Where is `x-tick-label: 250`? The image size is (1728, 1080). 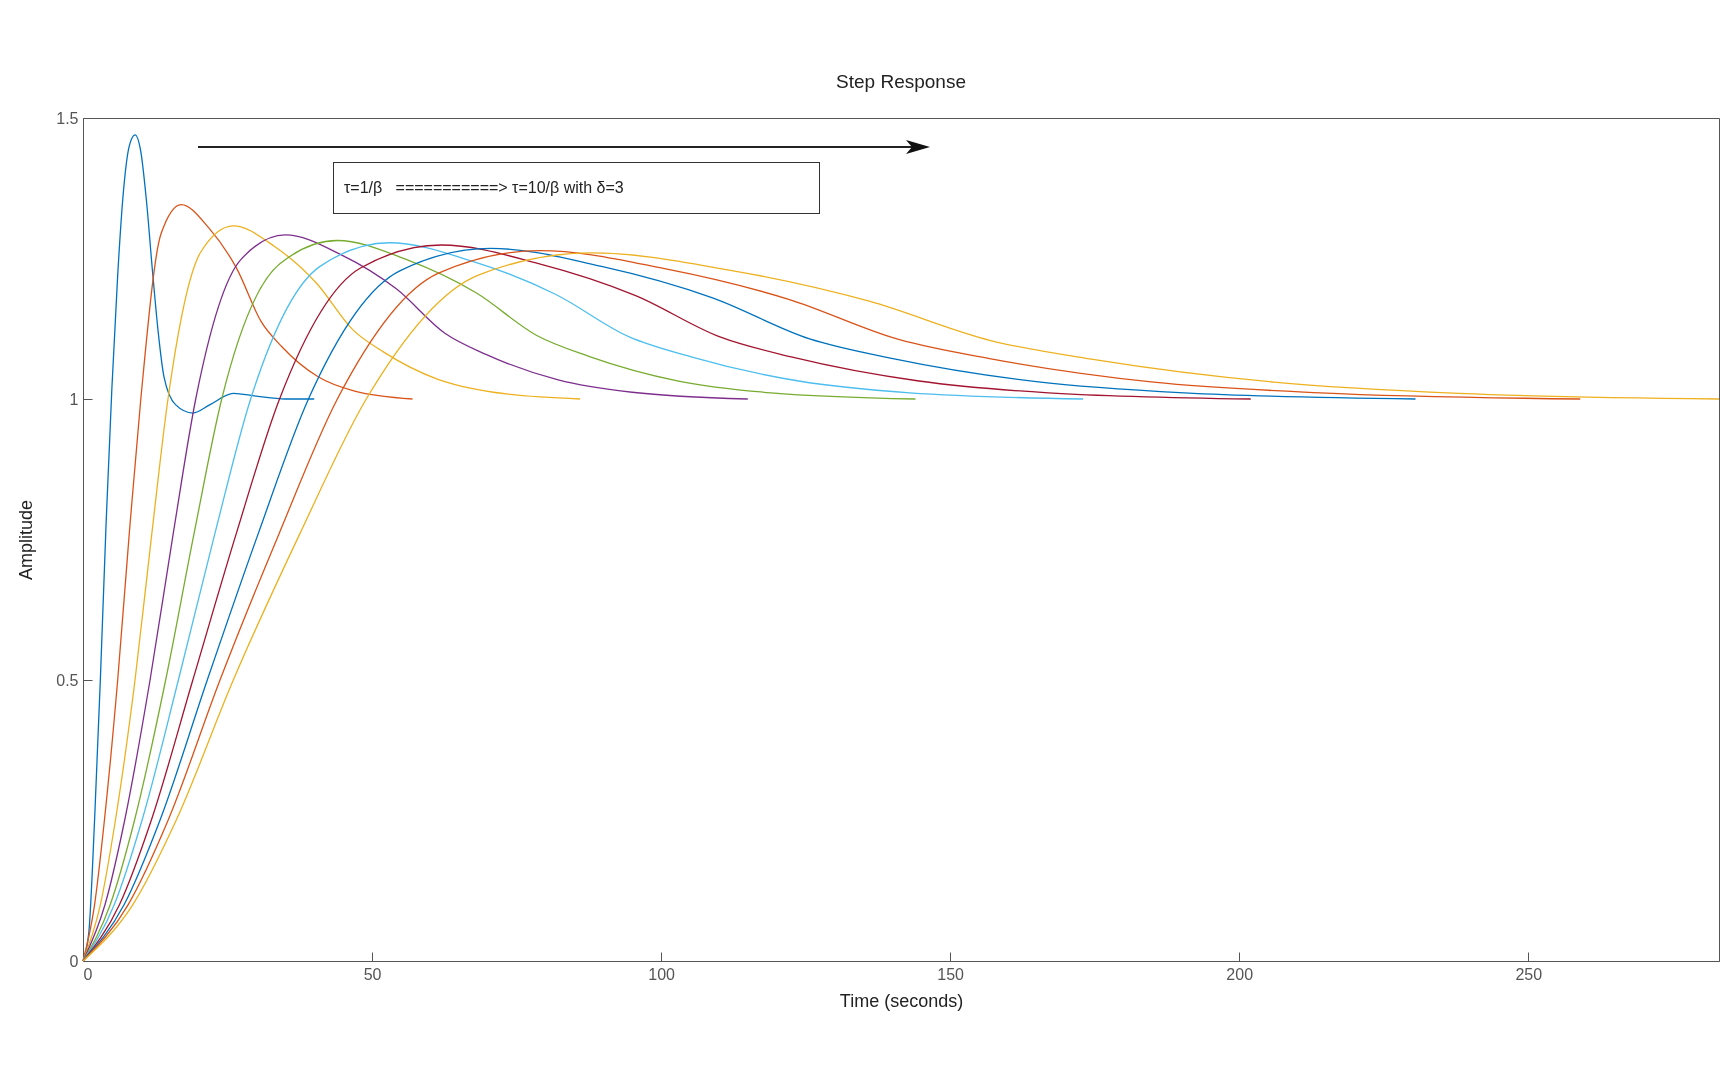
x-tick-label: 250 is located at coordinates (1529, 974).